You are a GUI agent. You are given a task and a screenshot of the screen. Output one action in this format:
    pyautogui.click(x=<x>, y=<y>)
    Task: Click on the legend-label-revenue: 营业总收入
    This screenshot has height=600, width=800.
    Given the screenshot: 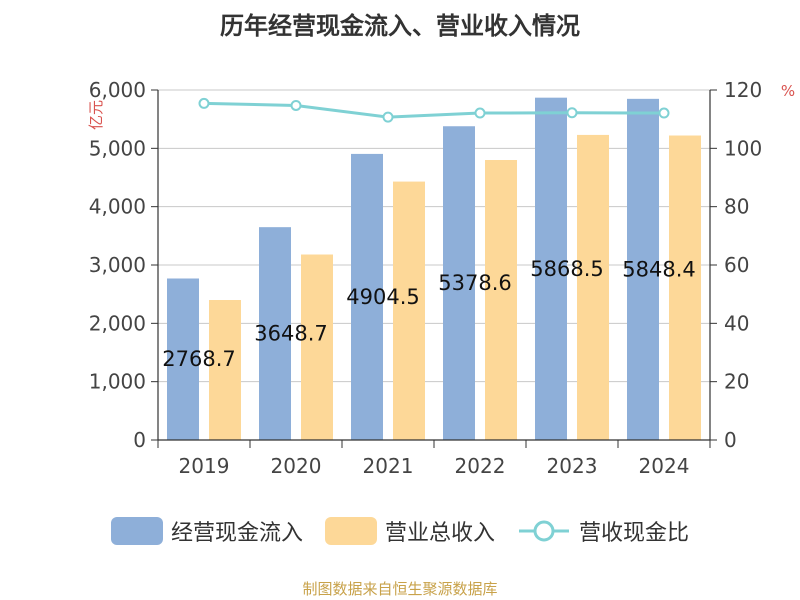 What is the action you would take?
    pyautogui.click(x=439, y=533)
    